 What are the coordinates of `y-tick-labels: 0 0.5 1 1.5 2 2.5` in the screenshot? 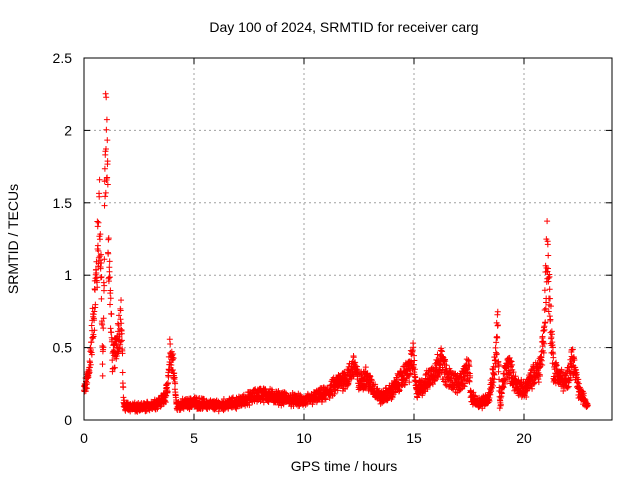 It's located at (63, 239).